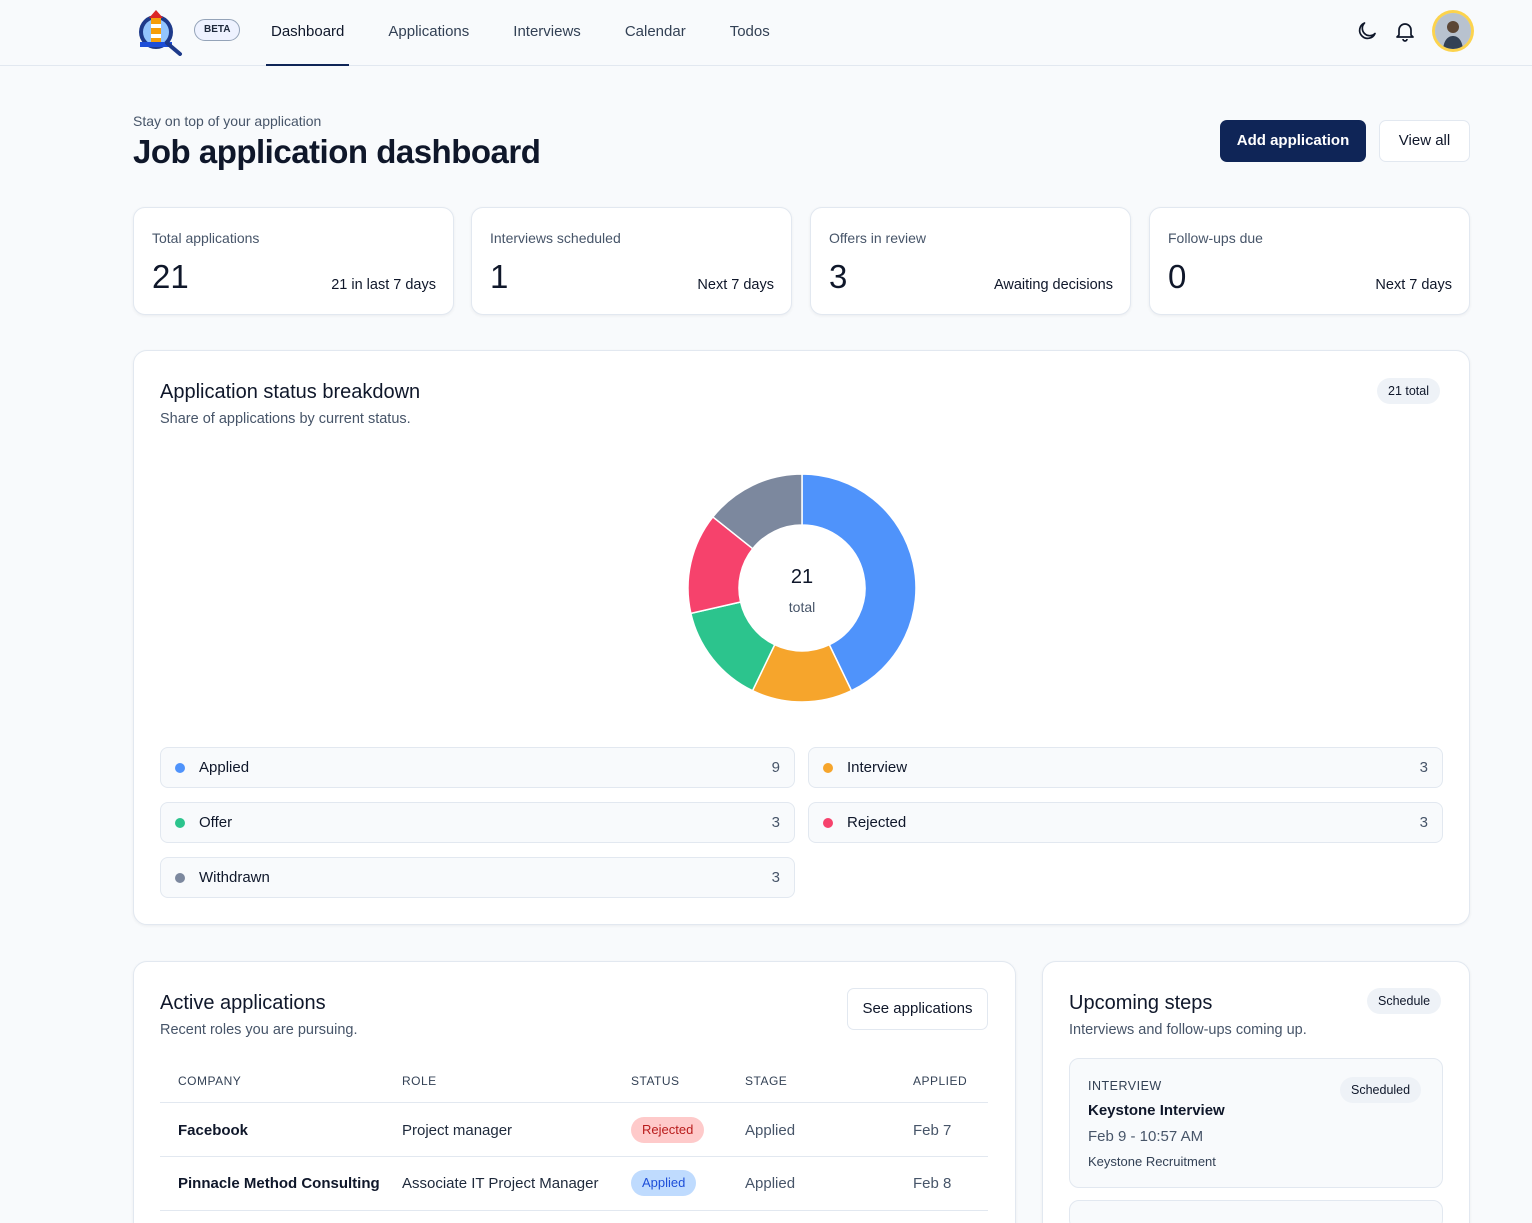  What do you see at coordinates (457, 1130) in the screenshot?
I see `cell-role: Project manager` at bounding box center [457, 1130].